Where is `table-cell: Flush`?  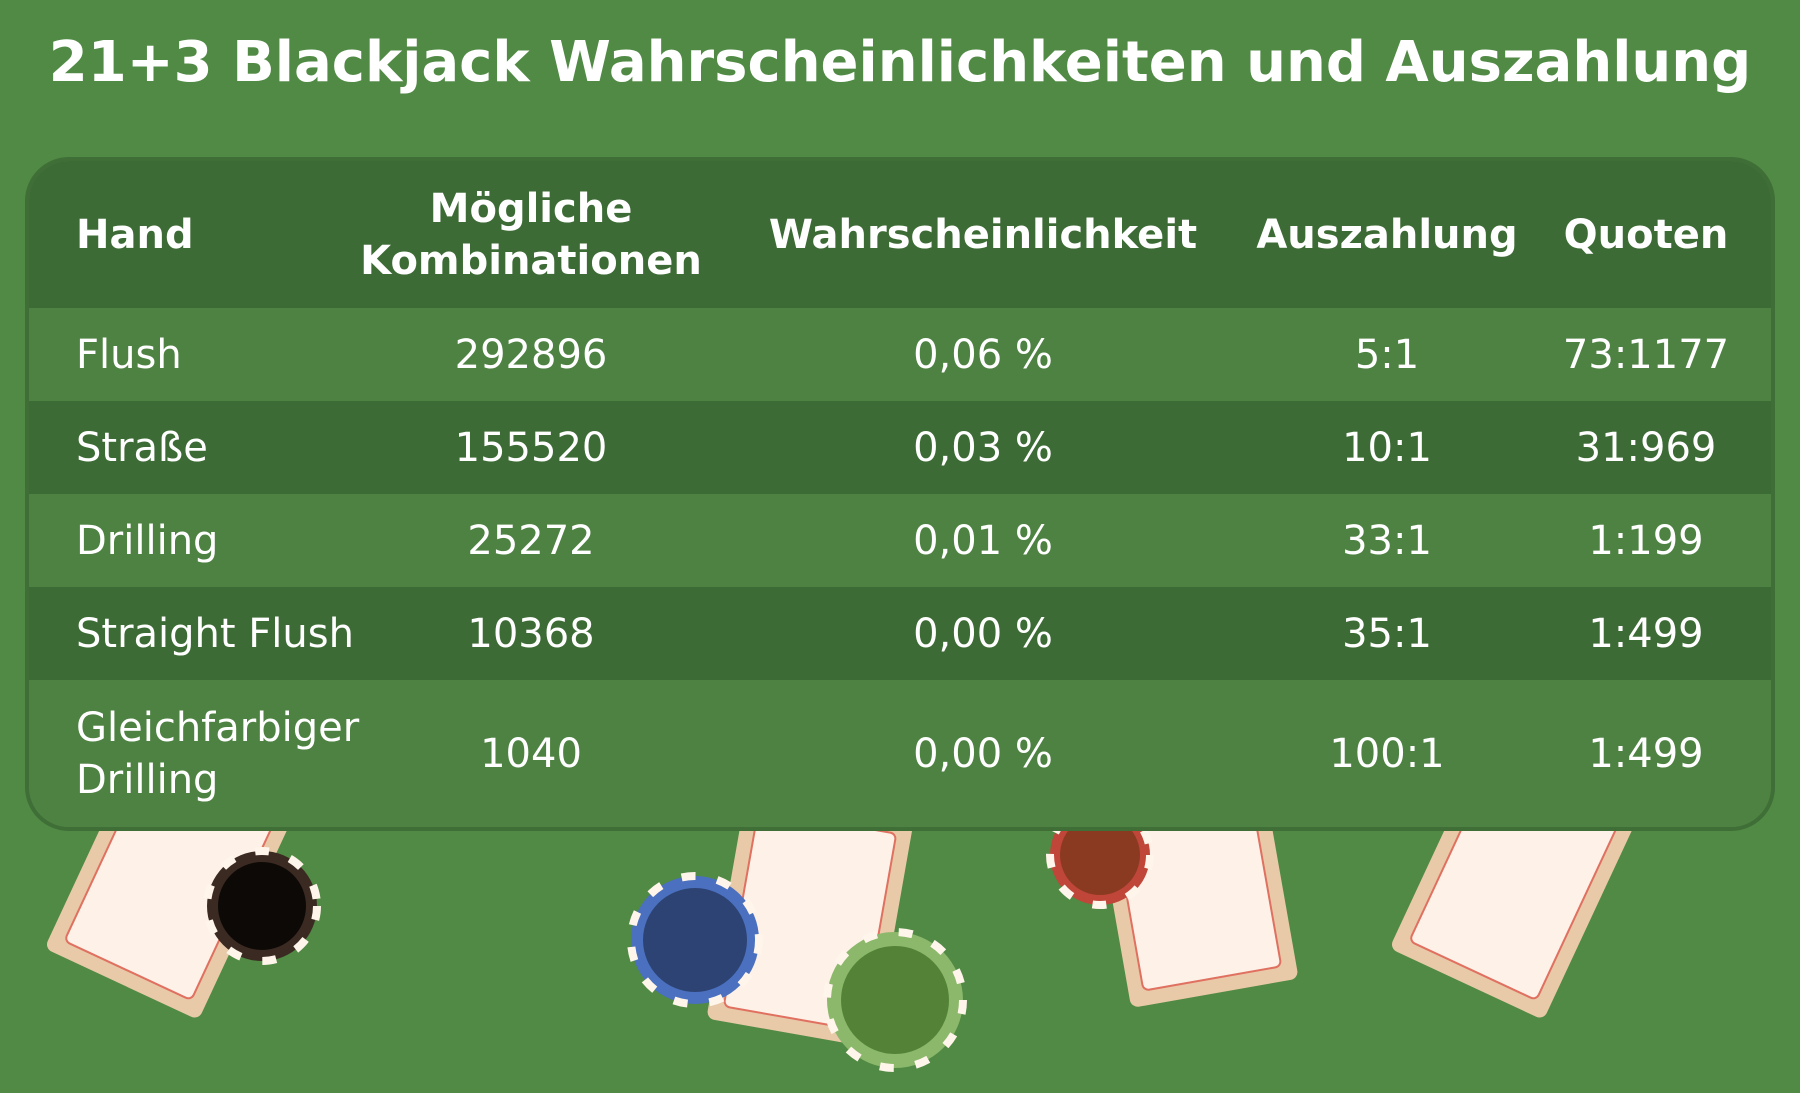
table-cell: Flush is located at coordinates (129, 354).